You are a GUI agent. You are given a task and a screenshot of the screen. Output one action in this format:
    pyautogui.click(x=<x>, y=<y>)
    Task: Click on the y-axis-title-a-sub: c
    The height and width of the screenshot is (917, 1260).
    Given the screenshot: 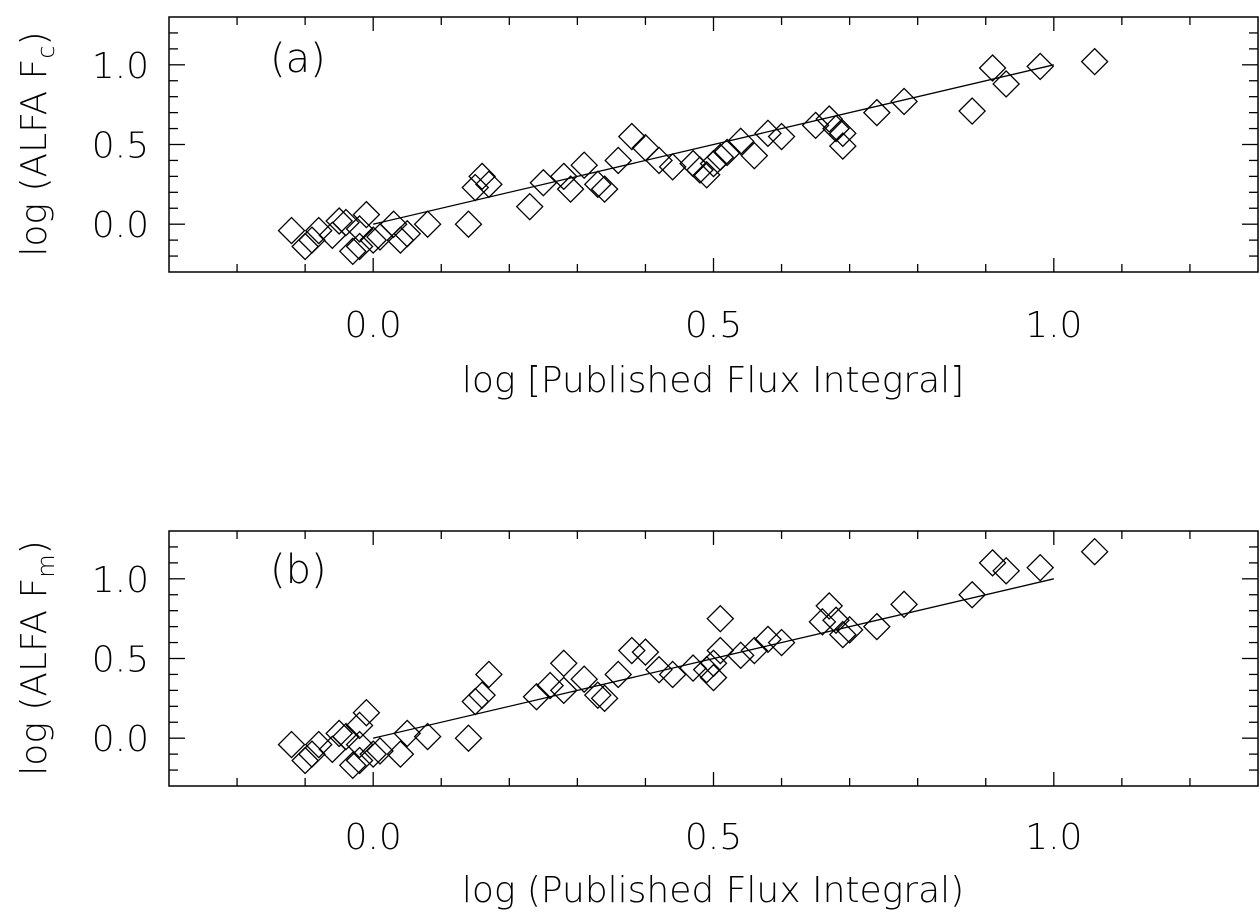 What is the action you would take?
    pyautogui.click(x=46, y=51)
    